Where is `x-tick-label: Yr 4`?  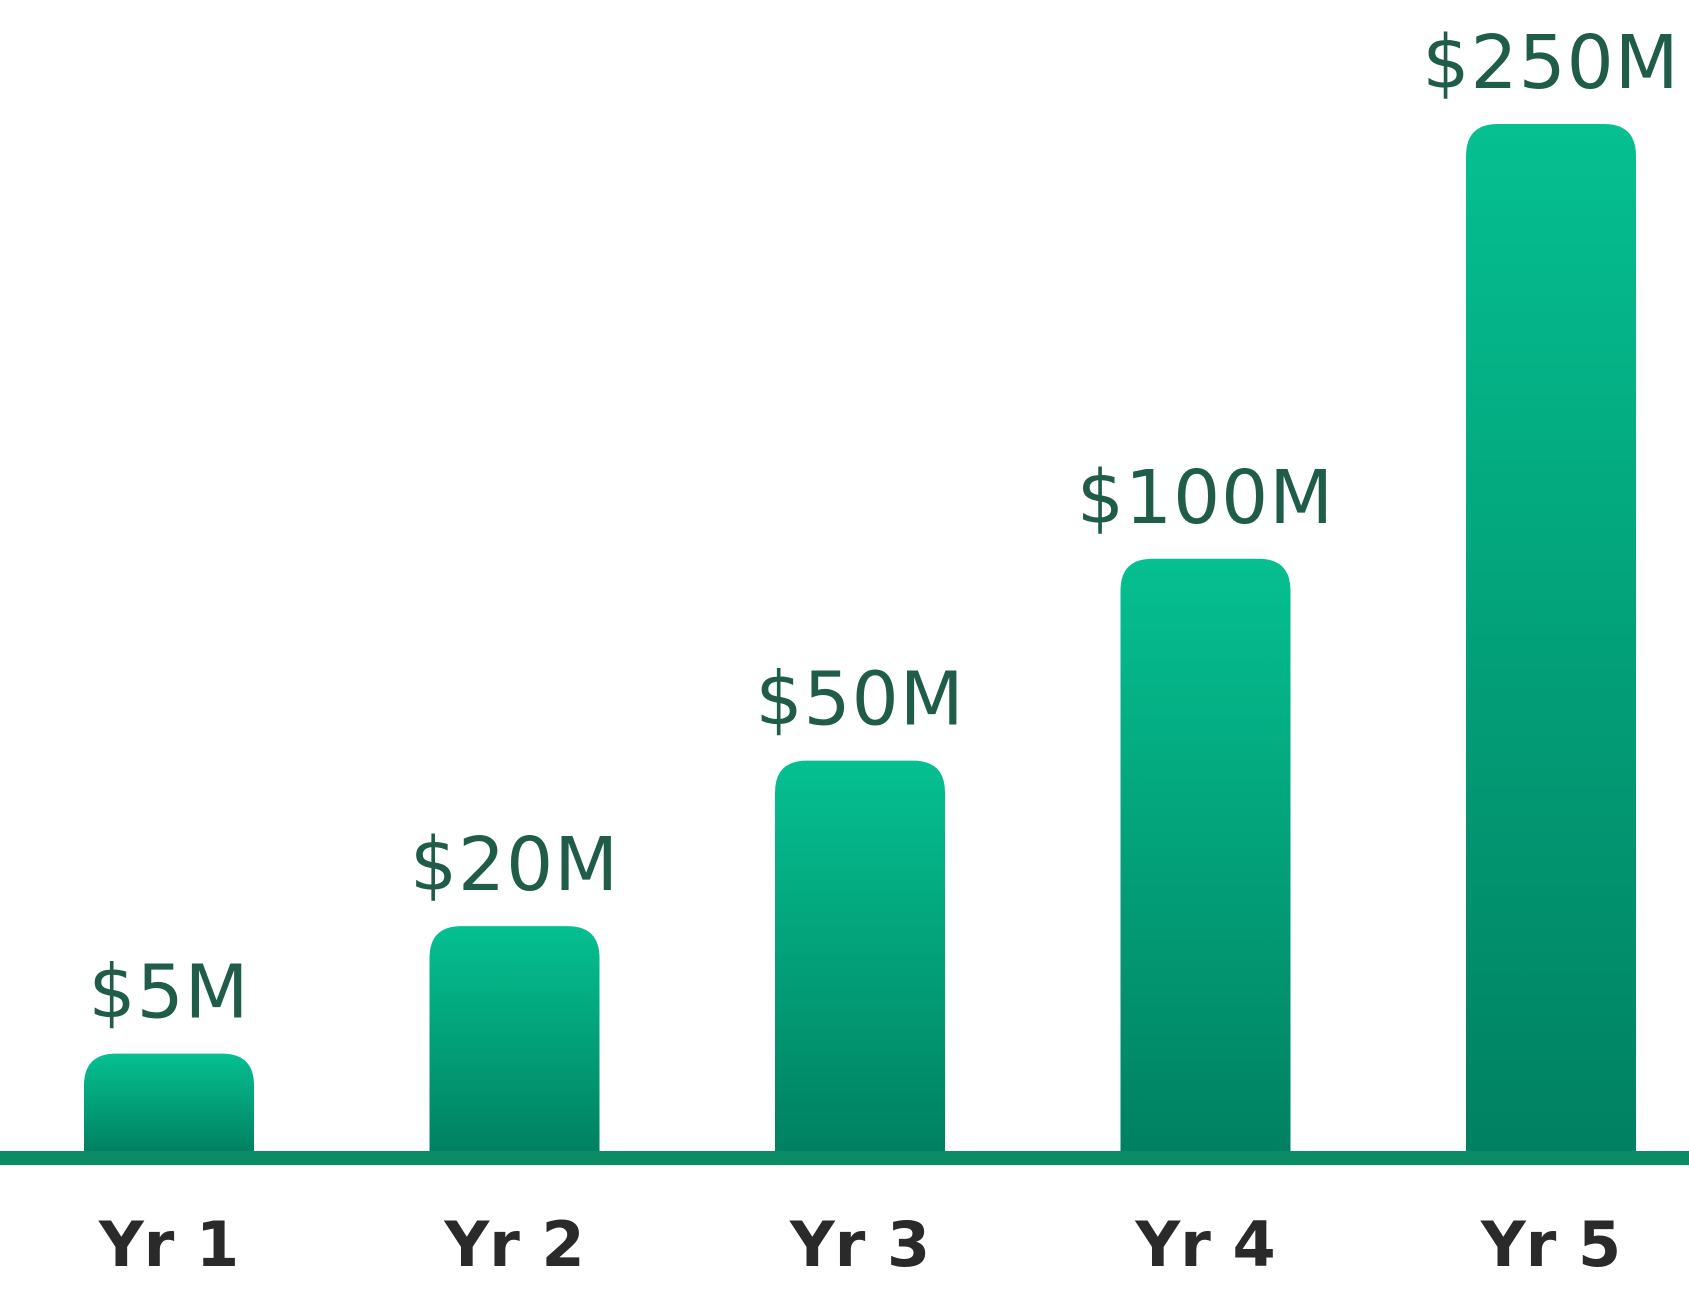
x-tick-label: Yr 4 is located at coordinates (1204, 1244).